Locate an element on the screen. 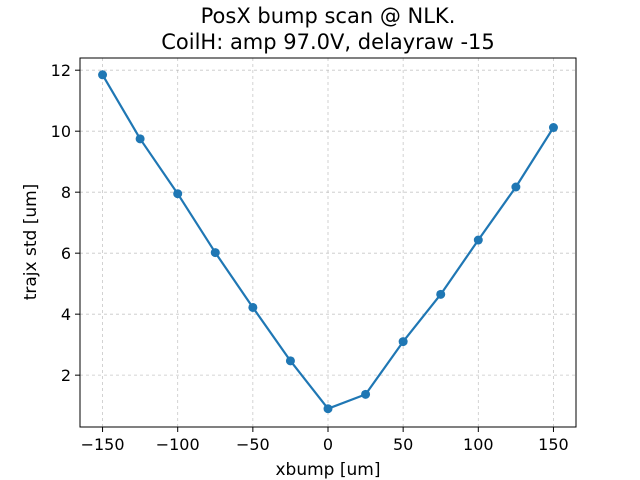 The image size is (640, 480). x-tick-label: −150 is located at coordinates (103, 444).